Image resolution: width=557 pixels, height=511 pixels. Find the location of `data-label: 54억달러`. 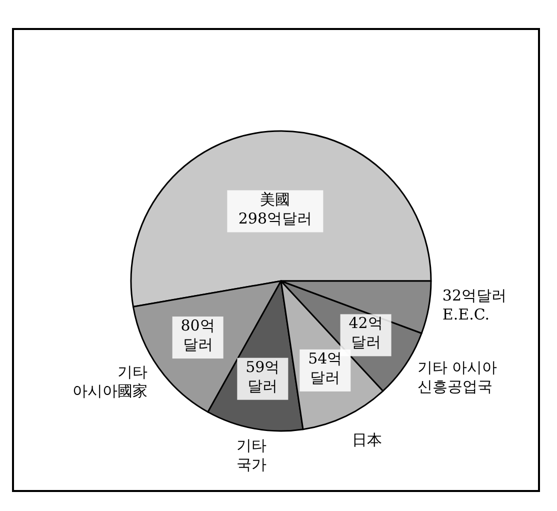

data-label: 54억달러 is located at coordinates (325, 367).